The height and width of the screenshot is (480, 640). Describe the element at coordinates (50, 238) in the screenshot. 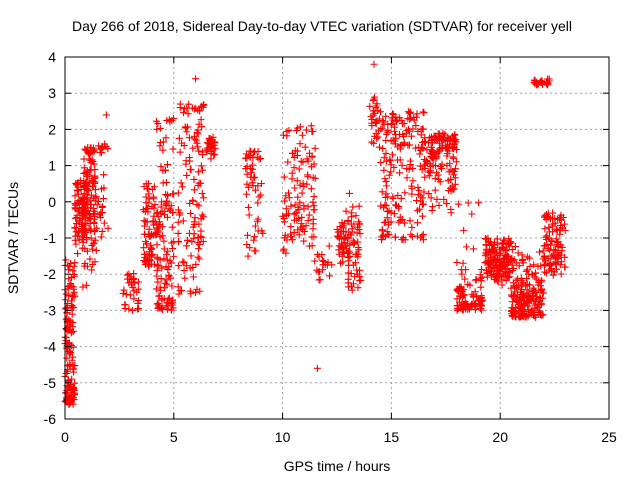

I see `y-tick-label: -1` at that location.